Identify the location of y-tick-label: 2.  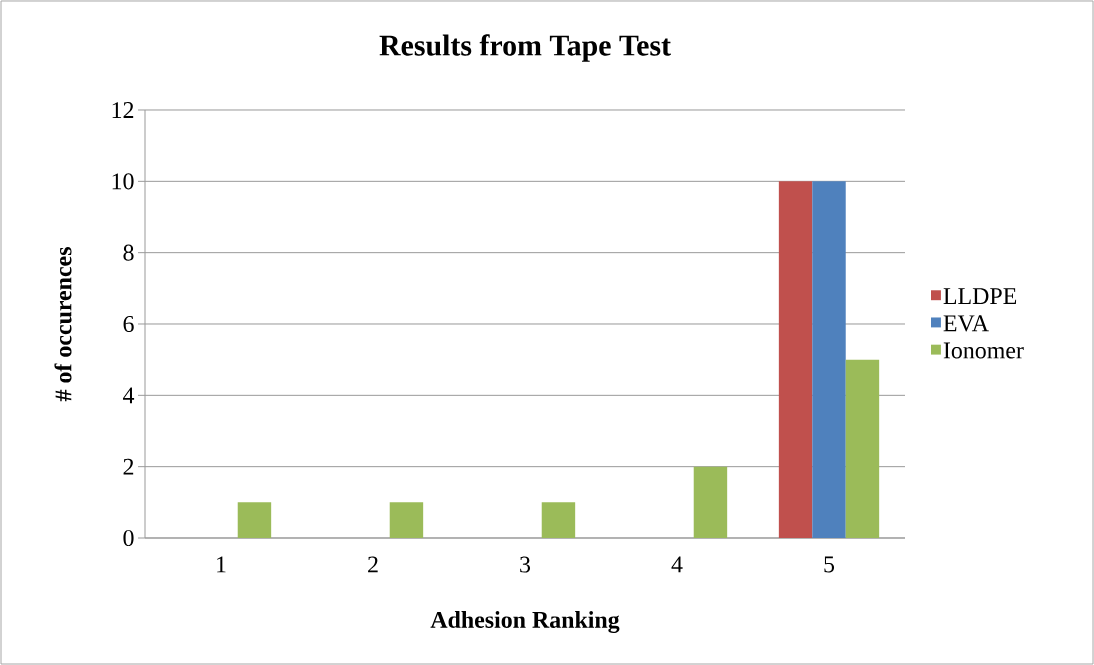
(128, 466).